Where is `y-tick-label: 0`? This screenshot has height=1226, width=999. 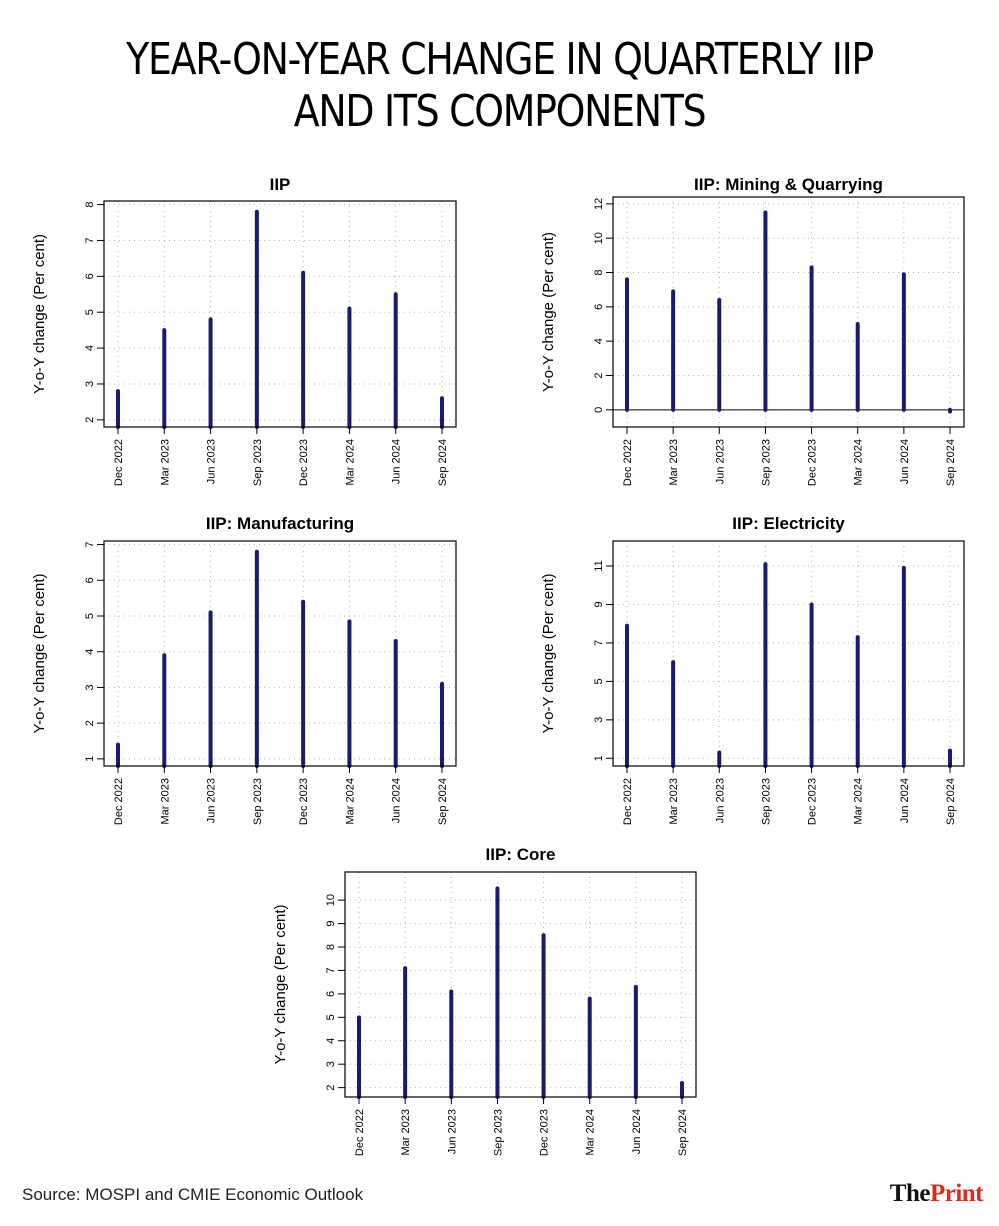
y-tick-label: 0 is located at coordinates (599, 410).